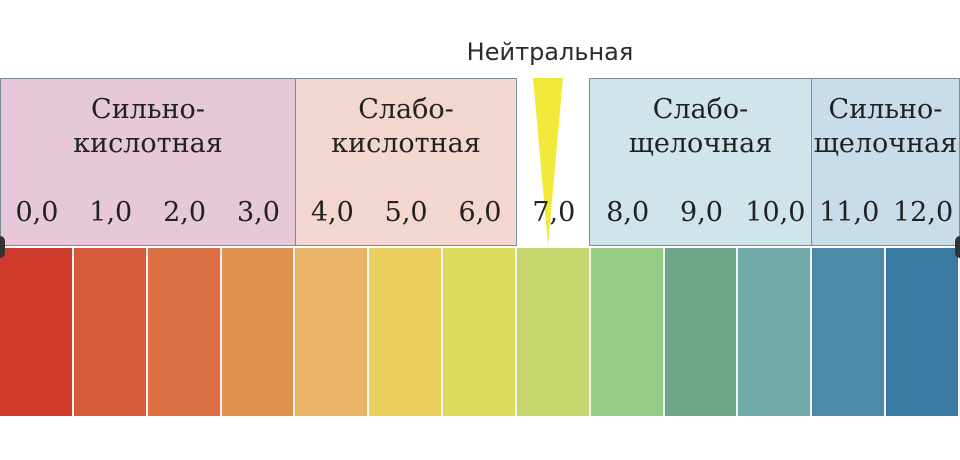 The height and width of the screenshot is (460, 960). What do you see at coordinates (258, 212) in the screenshot?
I see `ph-tick-label: 3,0` at bounding box center [258, 212].